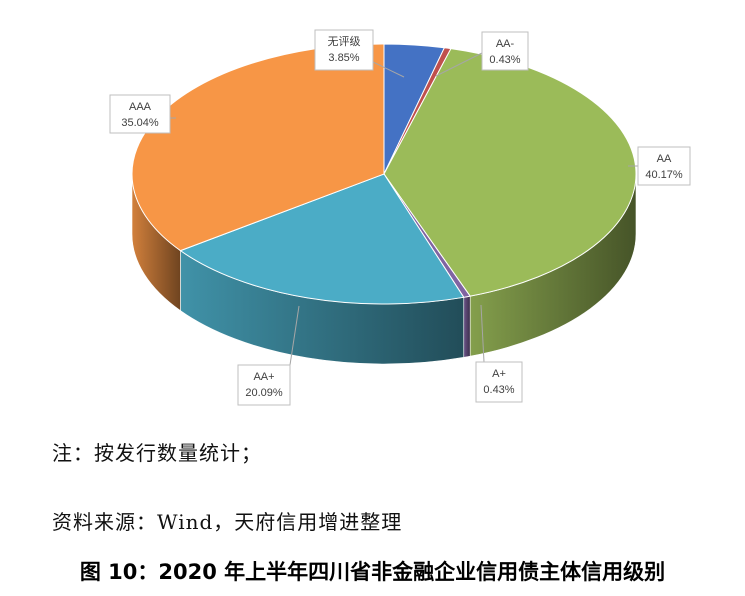 Image resolution: width=745 pixels, height=596 pixels. Describe the element at coordinates (482, 333) in the screenshot. I see `leader-line-A+` at that location.